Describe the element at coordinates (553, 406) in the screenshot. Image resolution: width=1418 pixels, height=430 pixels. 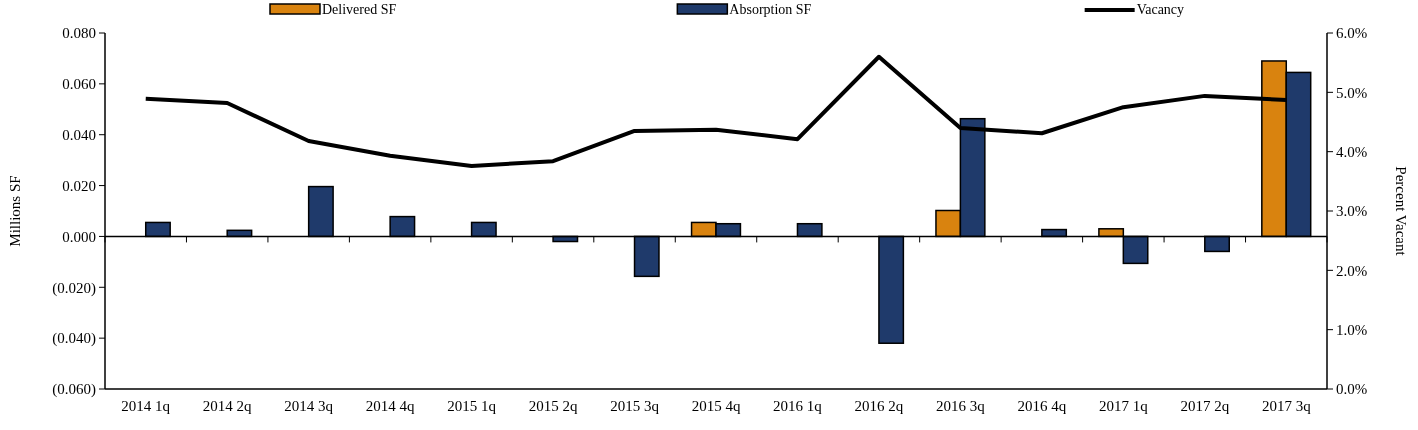
I see `x-tick-label: 2015 2q` at that location.